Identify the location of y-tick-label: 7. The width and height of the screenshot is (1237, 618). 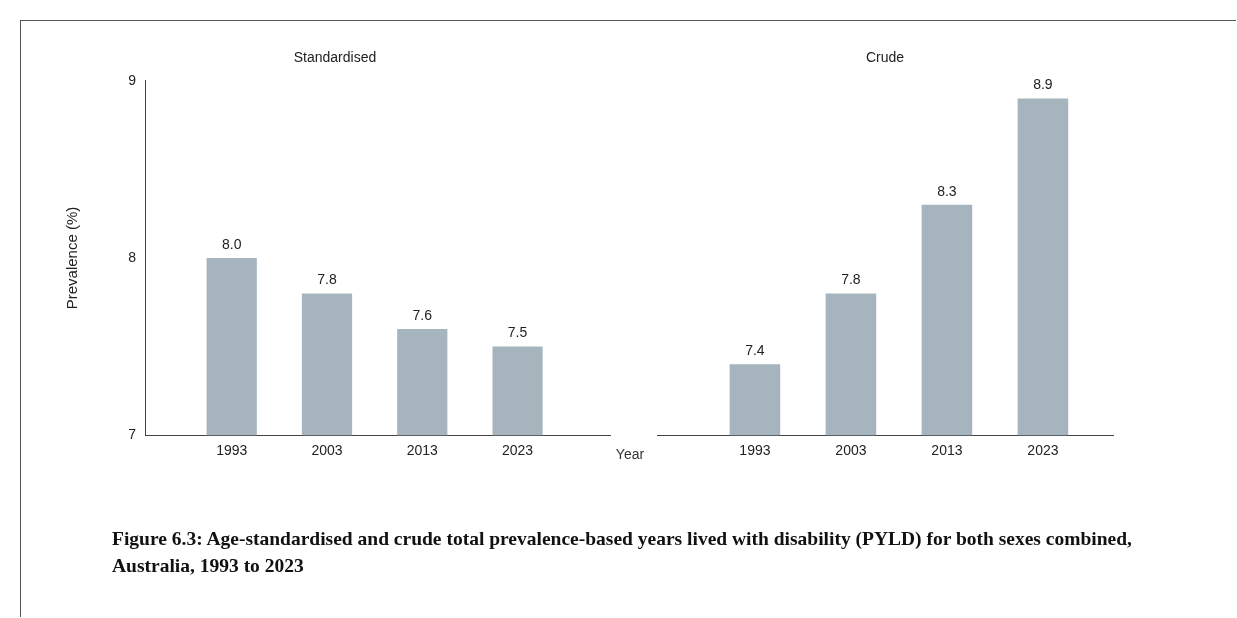
(132, 434).